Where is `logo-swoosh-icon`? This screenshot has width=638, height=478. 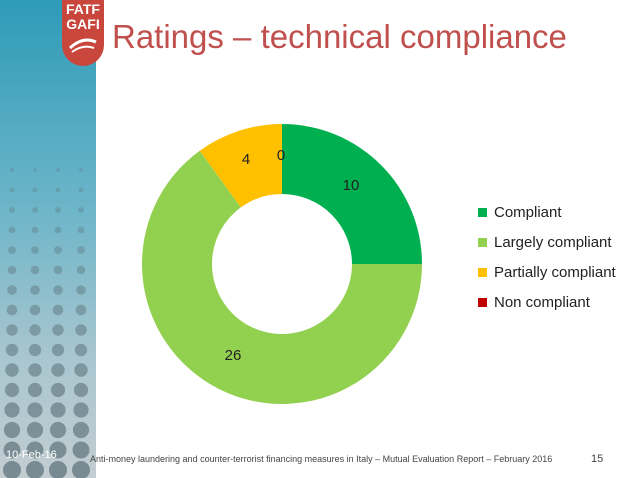 logo-swoosh-icon is located at coordinates (83, 45).